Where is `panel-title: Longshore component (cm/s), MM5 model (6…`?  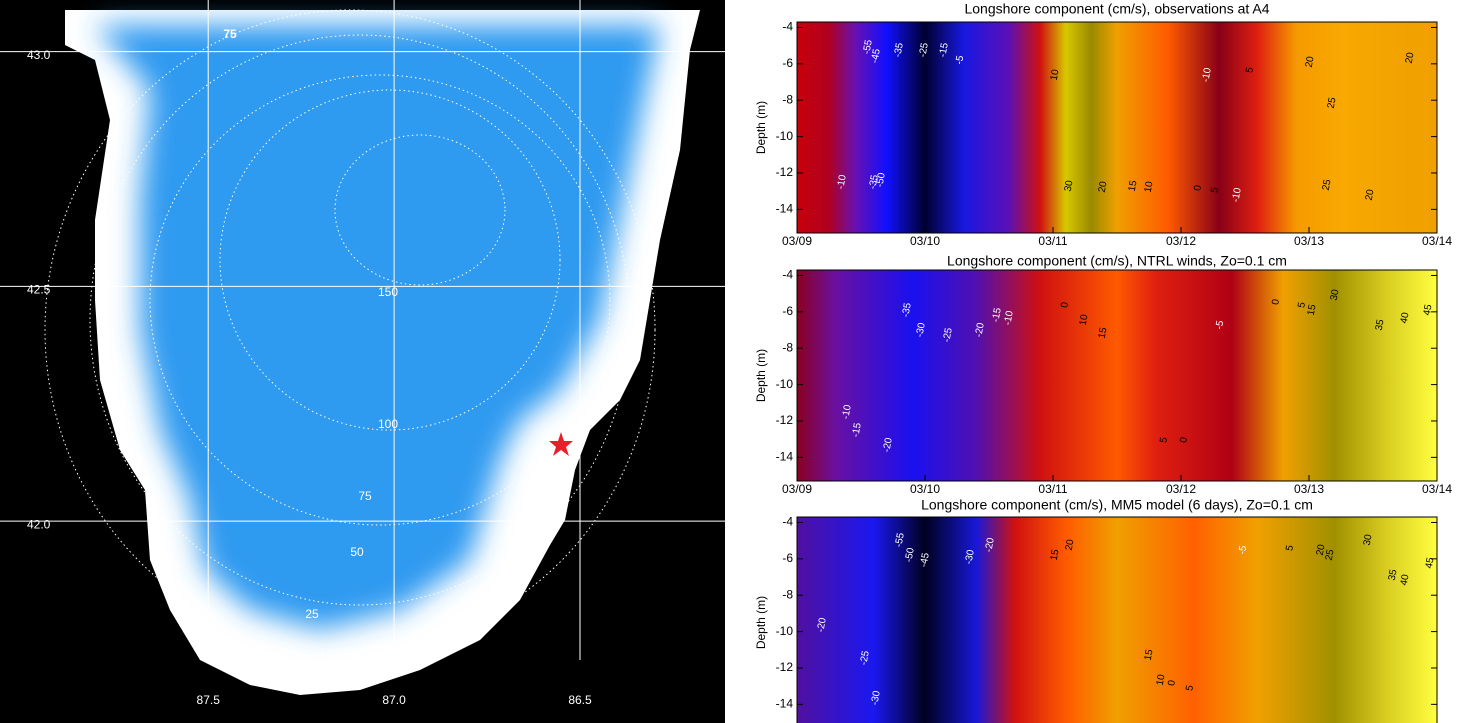
panel-title: Longshore component (cm/s), MM5 model (6… is located at coordinates (1117, 505).